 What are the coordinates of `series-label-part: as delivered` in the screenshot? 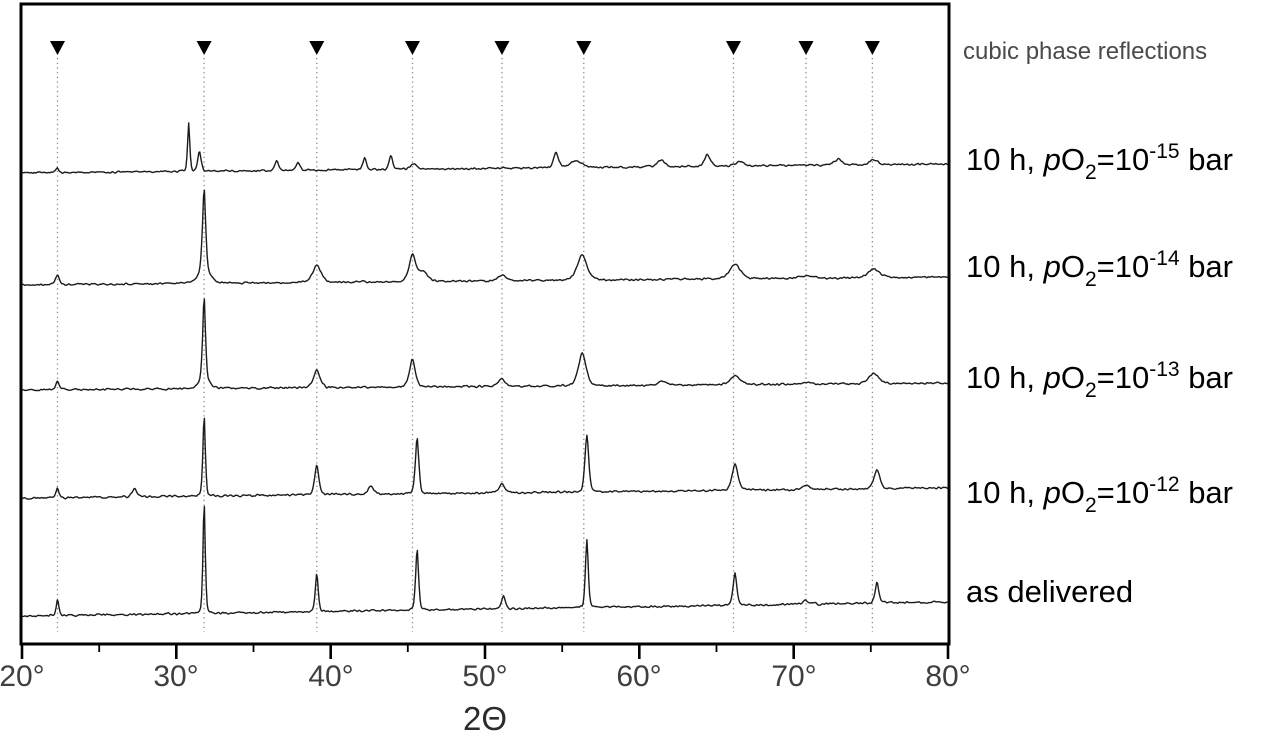 It's located at (1050, 591).